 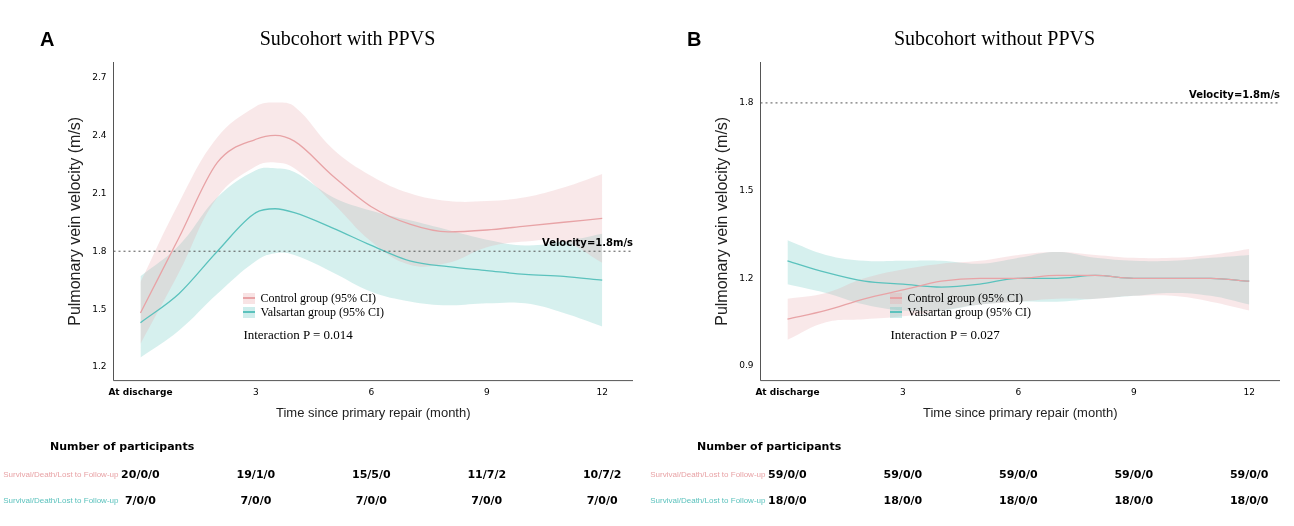 What do you see at coordinates (371, 474) in the screenshot?
I see `text: 15/5/0` at bounding box center [371, 474].